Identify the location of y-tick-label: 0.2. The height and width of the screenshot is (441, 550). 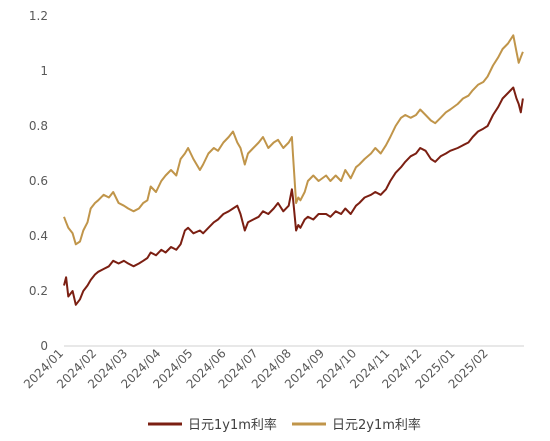
(38, 291).